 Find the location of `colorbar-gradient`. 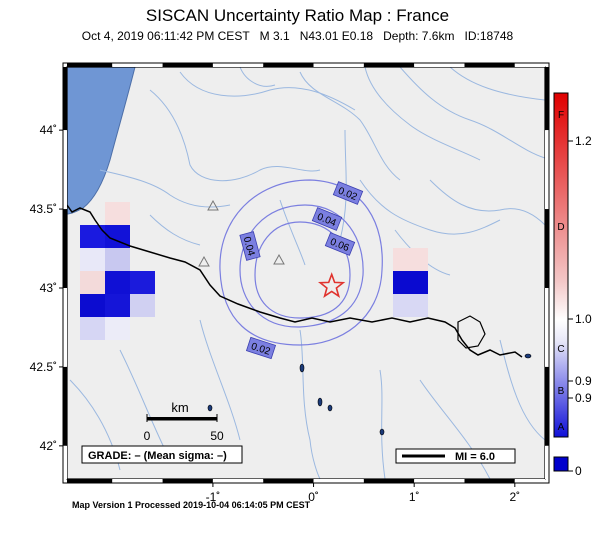

colorbar-gradient is located at coordinates (561, 265).